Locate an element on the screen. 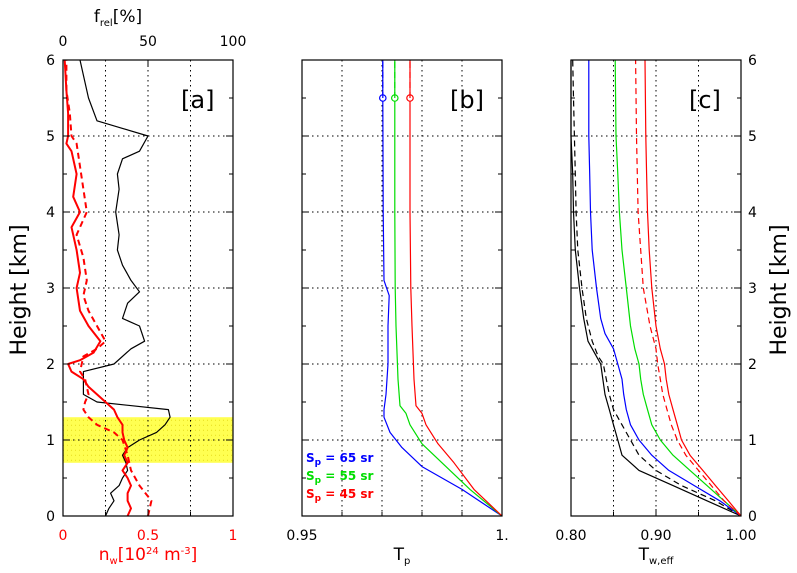  x-tick-label: 0.80 is located at coordinates (570, 536).